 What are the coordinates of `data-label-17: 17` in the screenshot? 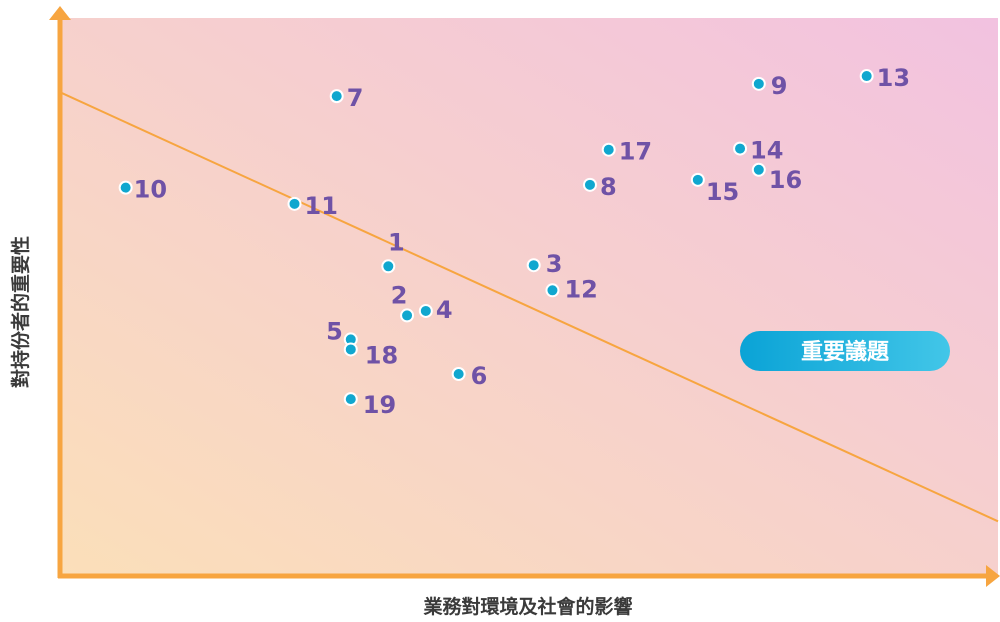 It's located at (635, 152).